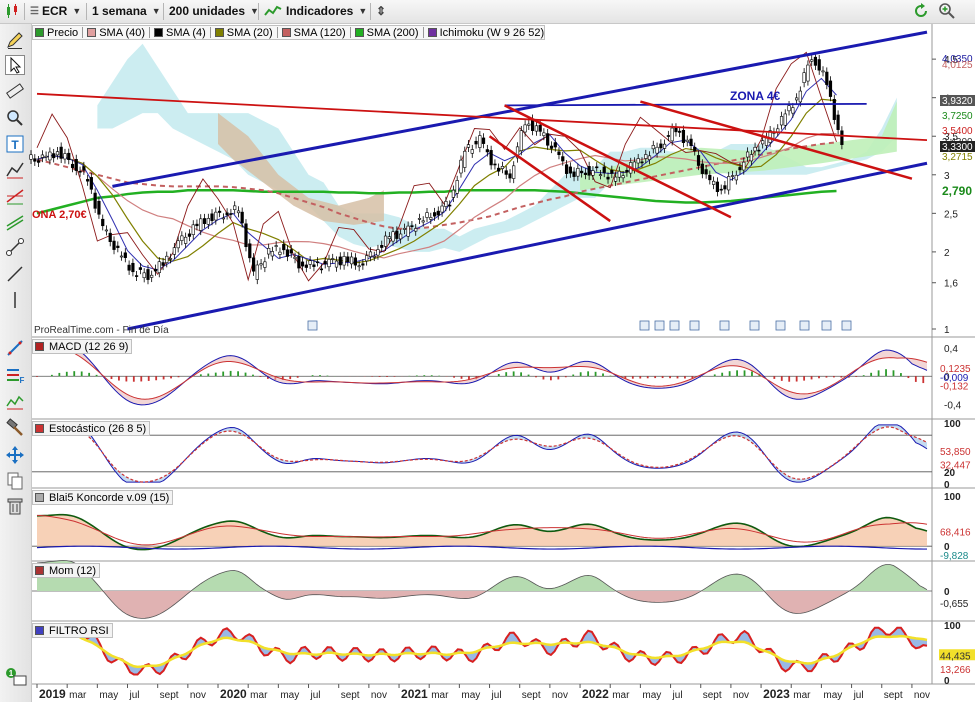 The image size is (975, 702). What do you see at coordinates (207, 11) in the screenshot?
I see `units-label: 200 unidades` at bounding box center [207, 11].